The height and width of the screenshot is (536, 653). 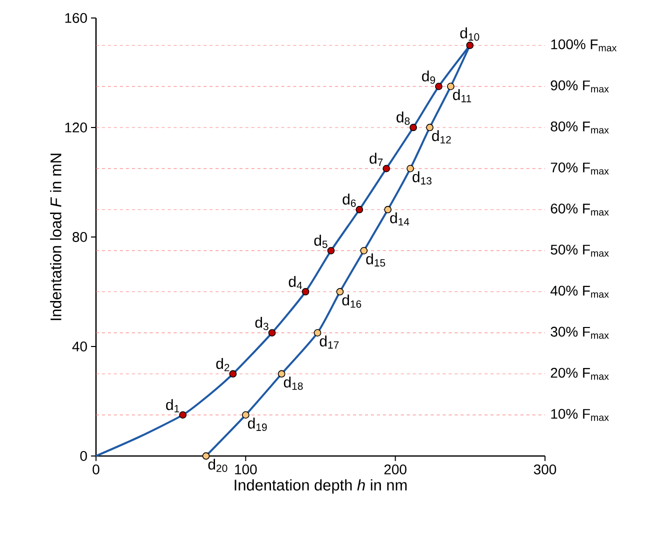 I want to click on annotation: d$_{7}$, so click(x=376, y=159).